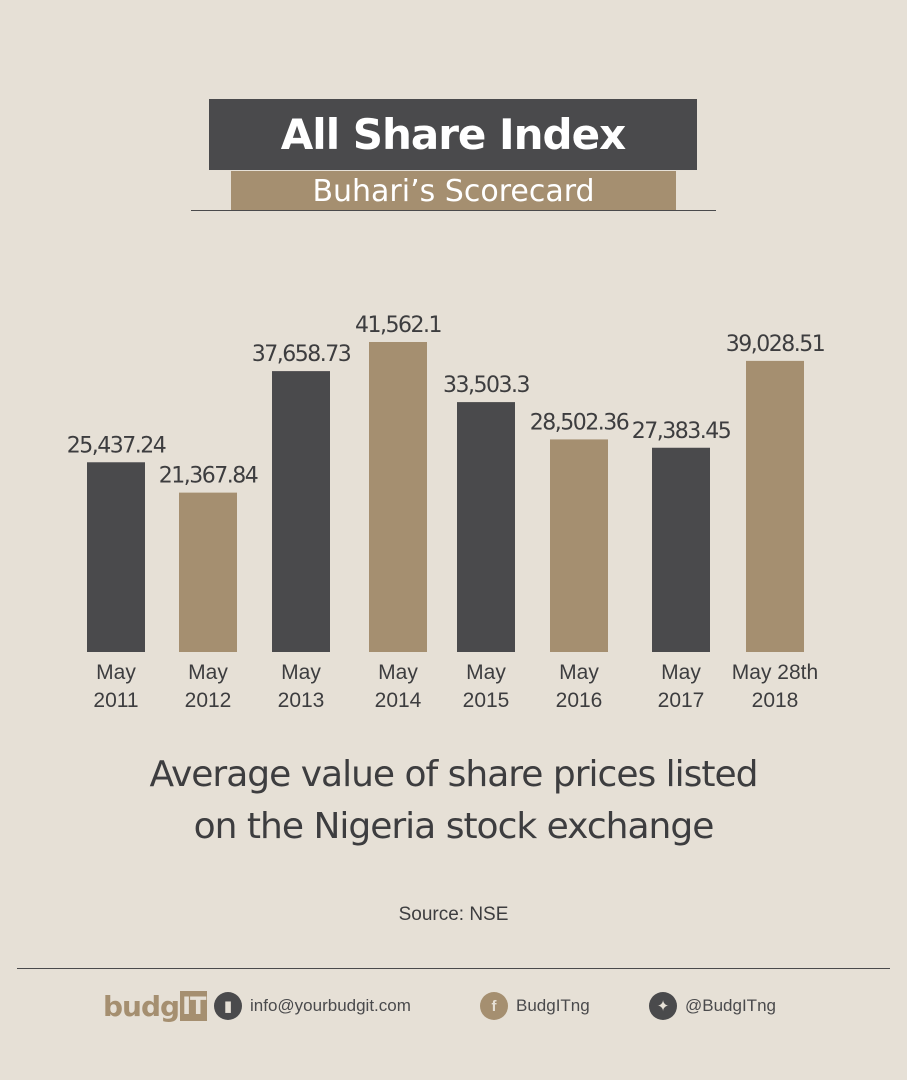  Describe the element at coordinates (453, 968) in the screenshot. I see `footer-divider` at that location.